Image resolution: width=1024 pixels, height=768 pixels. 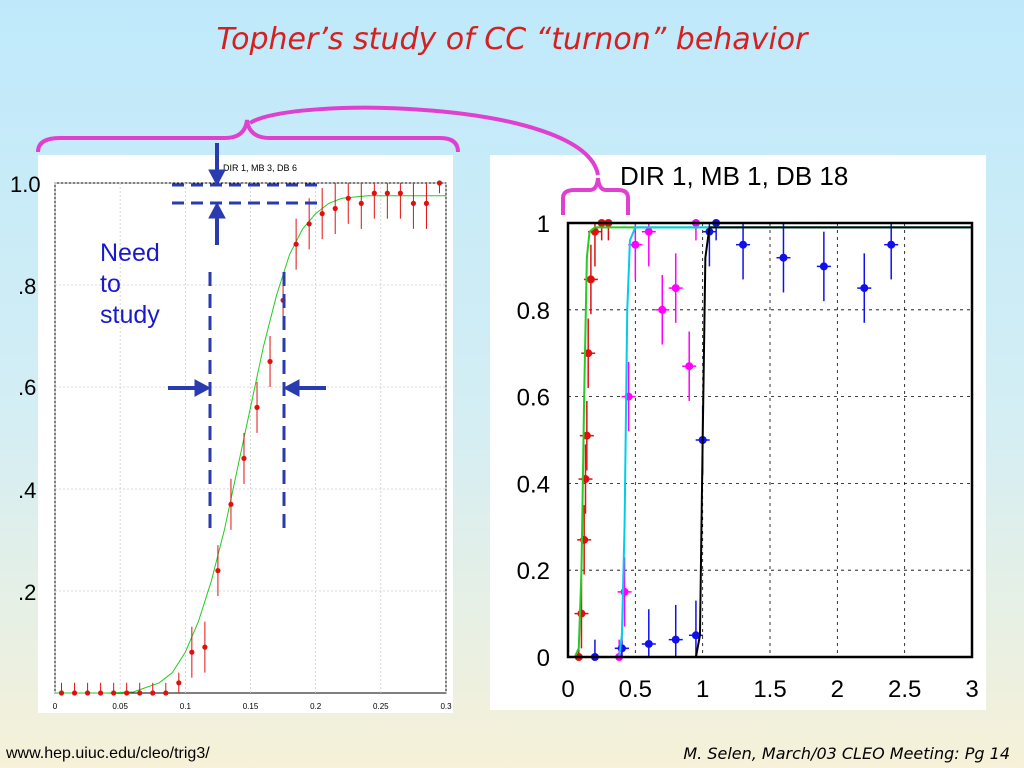 What do you see at coordinates (186, 706) in the screenshot?
I see `left-x-tick-label: 0.1` at bounding box center [186, 706].